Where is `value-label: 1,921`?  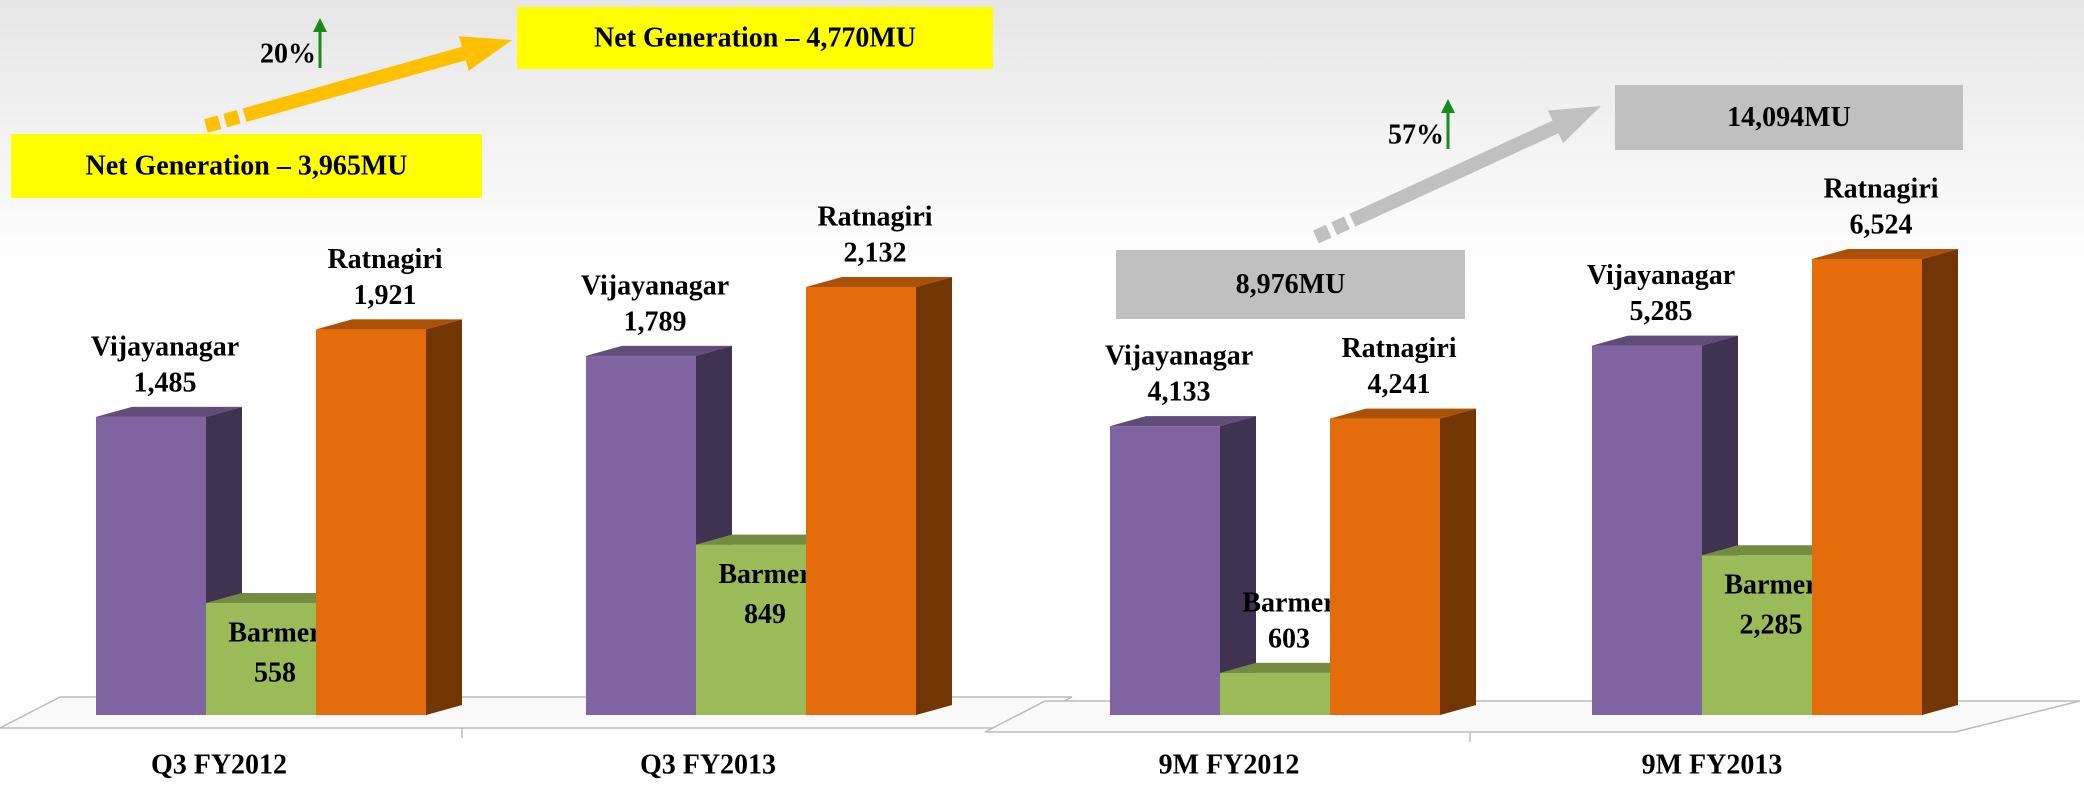
value-label: 1,921 is located at coordinates (385, 295).